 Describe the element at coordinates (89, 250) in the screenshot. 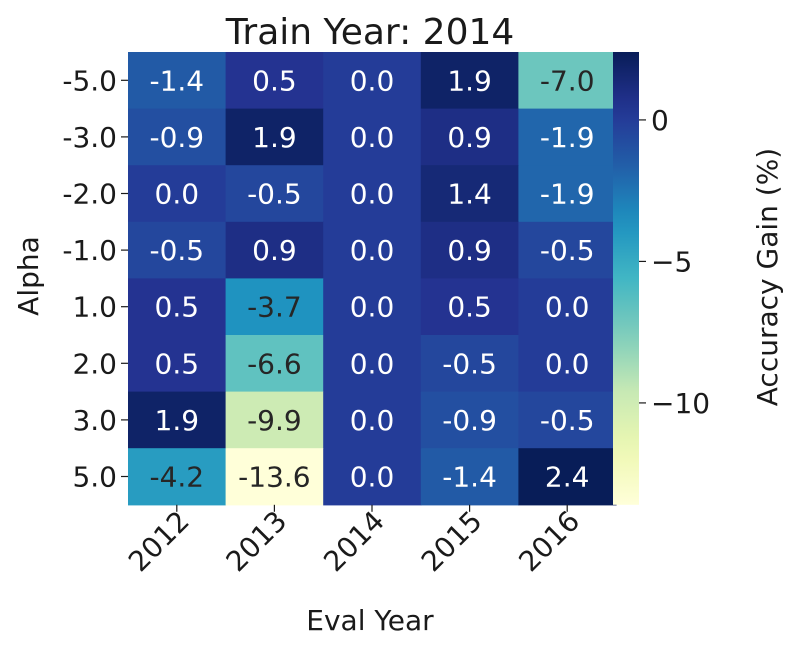

I see `y-tick-label: -1.0` at that location.